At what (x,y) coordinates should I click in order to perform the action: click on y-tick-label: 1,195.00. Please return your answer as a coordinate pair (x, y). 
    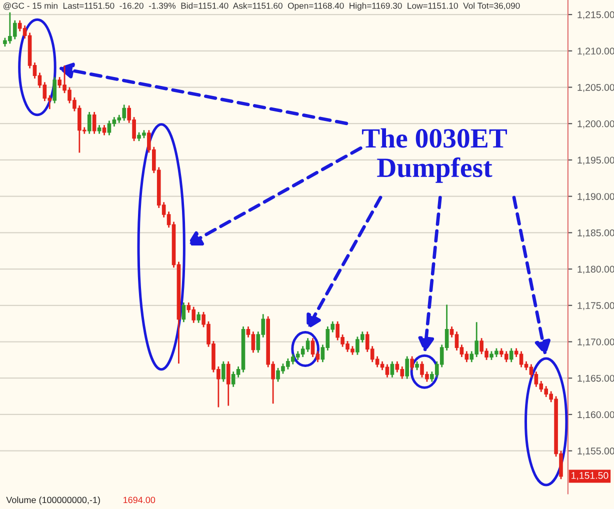
    Looking at the image, I should click on (596, 160).